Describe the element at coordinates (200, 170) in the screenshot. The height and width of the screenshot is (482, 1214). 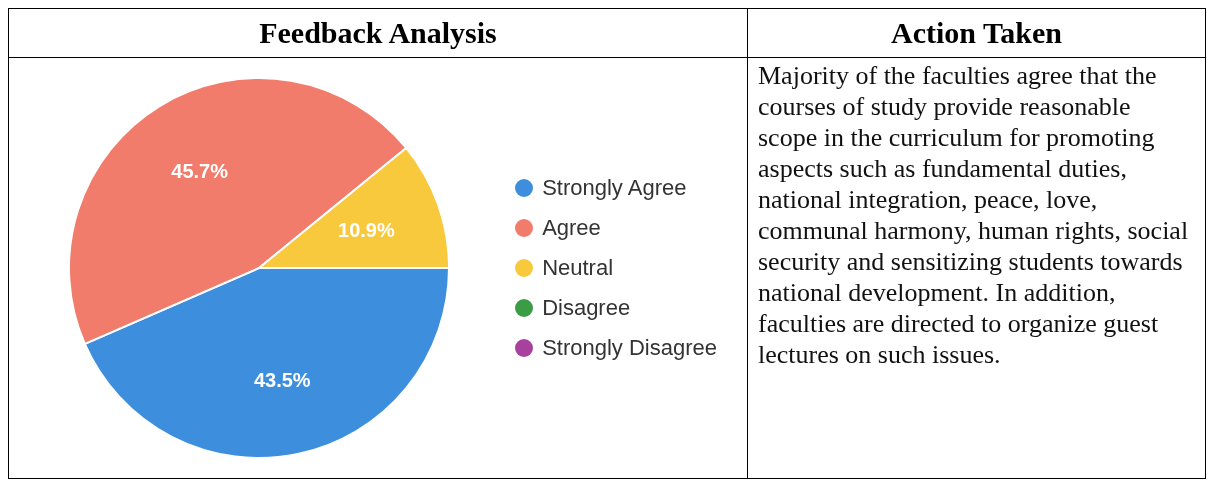
I see `data-label: 45.7%` at that location.